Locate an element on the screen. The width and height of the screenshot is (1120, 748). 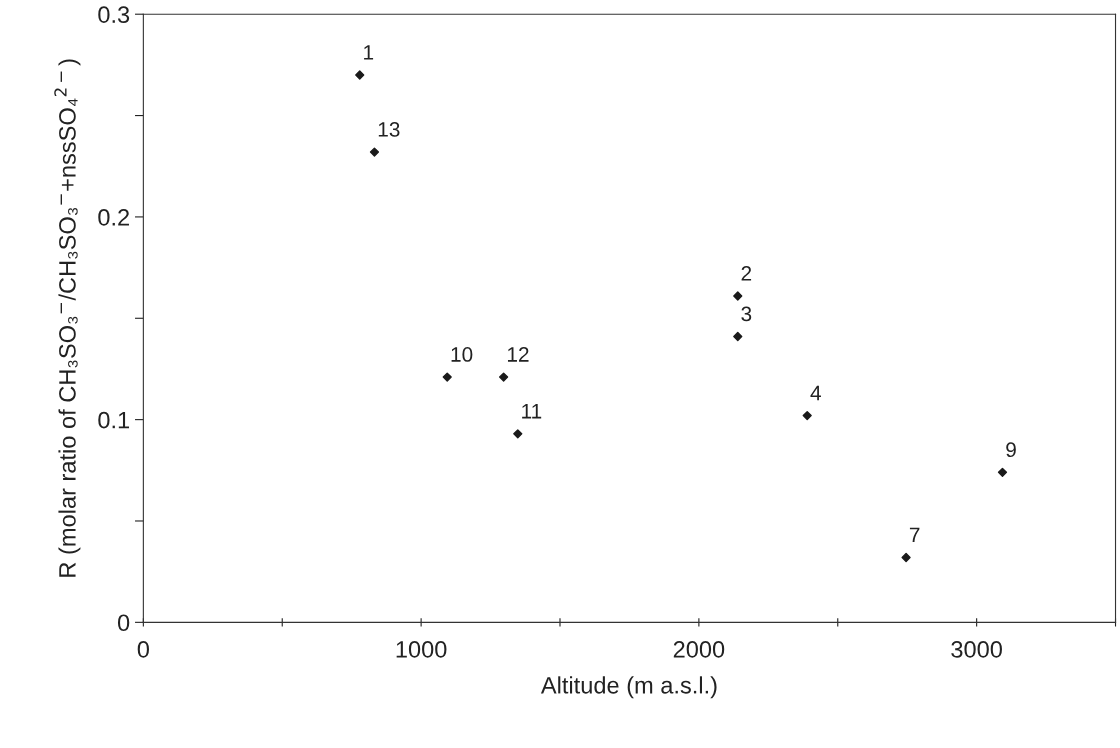
annotation: 12 is located at coordinates (518, 354).